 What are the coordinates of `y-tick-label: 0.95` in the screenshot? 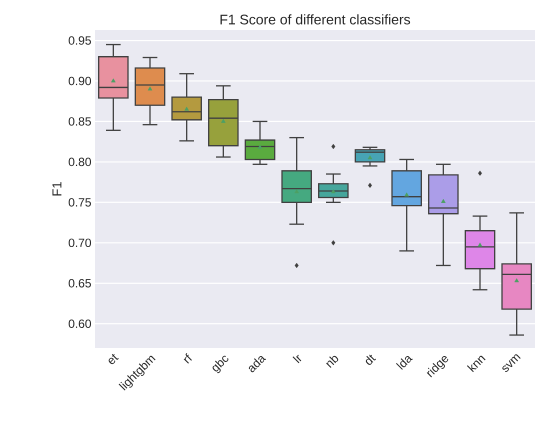 It's located at (79, 40).